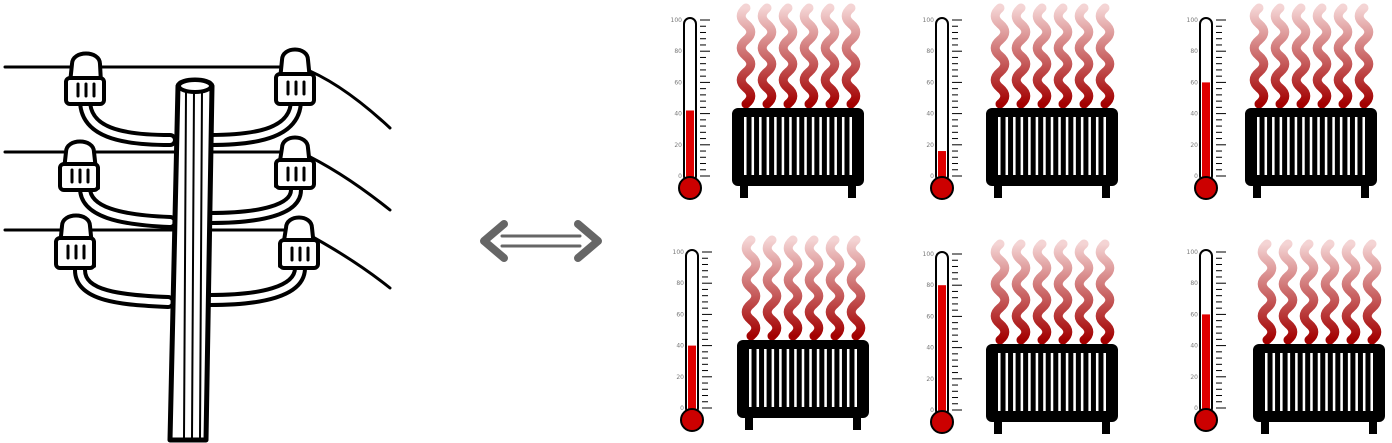 This screenshot has height=443, width=1392. I want to click on pole-shaft, so click(191, 260).